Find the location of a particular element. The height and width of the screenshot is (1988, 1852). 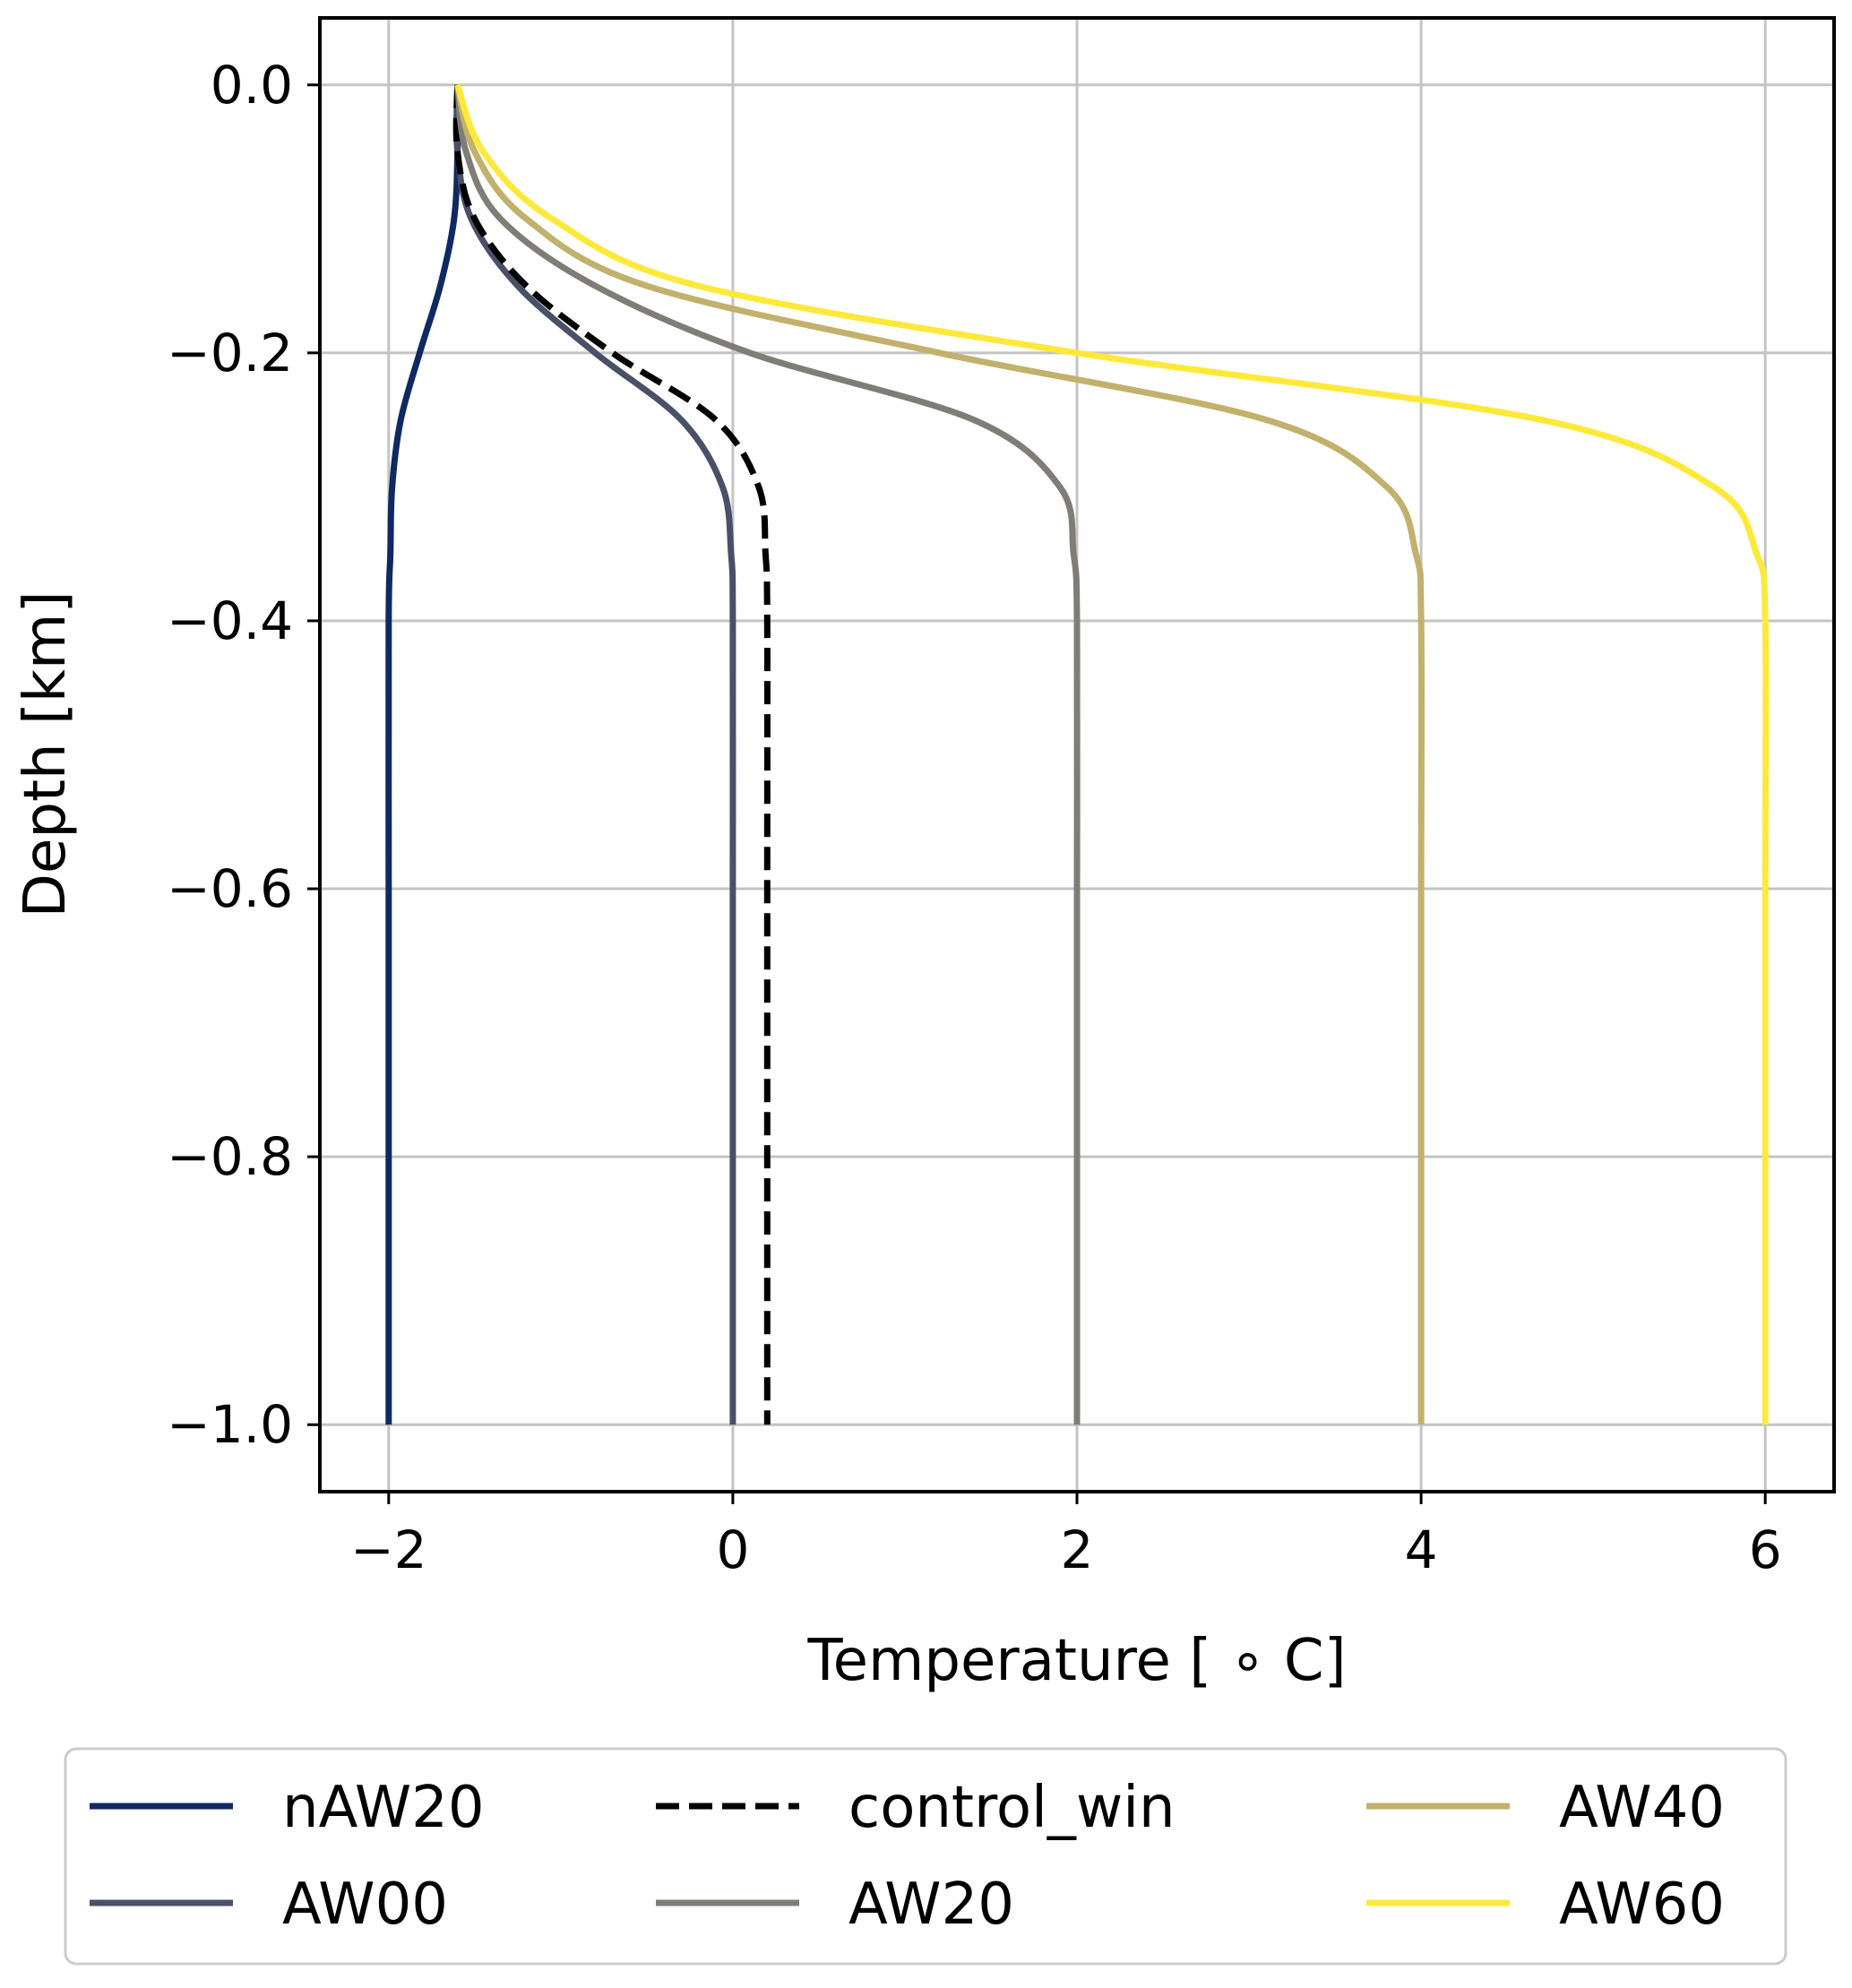

y-tick-label: −0.8 is located at coordinates (230, 1156).